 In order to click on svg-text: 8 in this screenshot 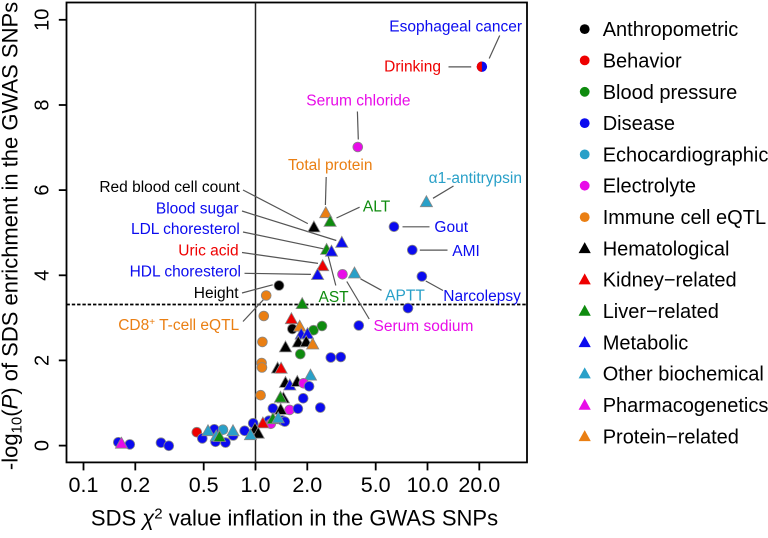, I will do `click(43, 104)`.